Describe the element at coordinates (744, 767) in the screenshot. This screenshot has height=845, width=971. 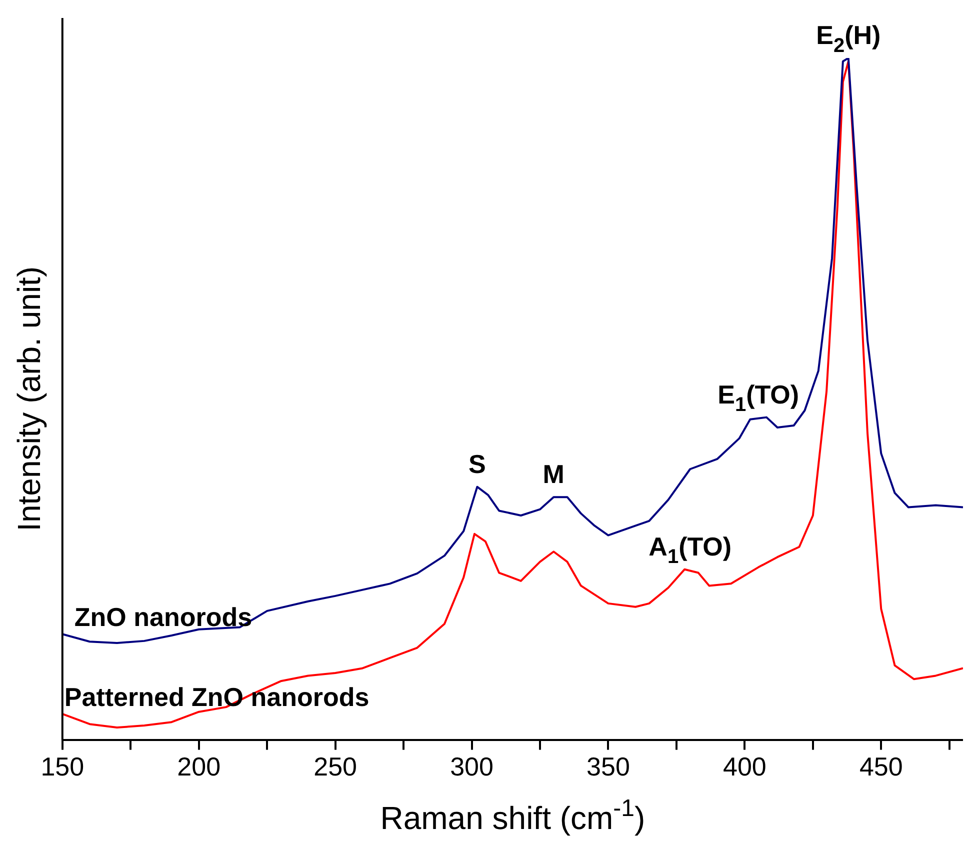
I see `x-tick-label: 400` at that location.